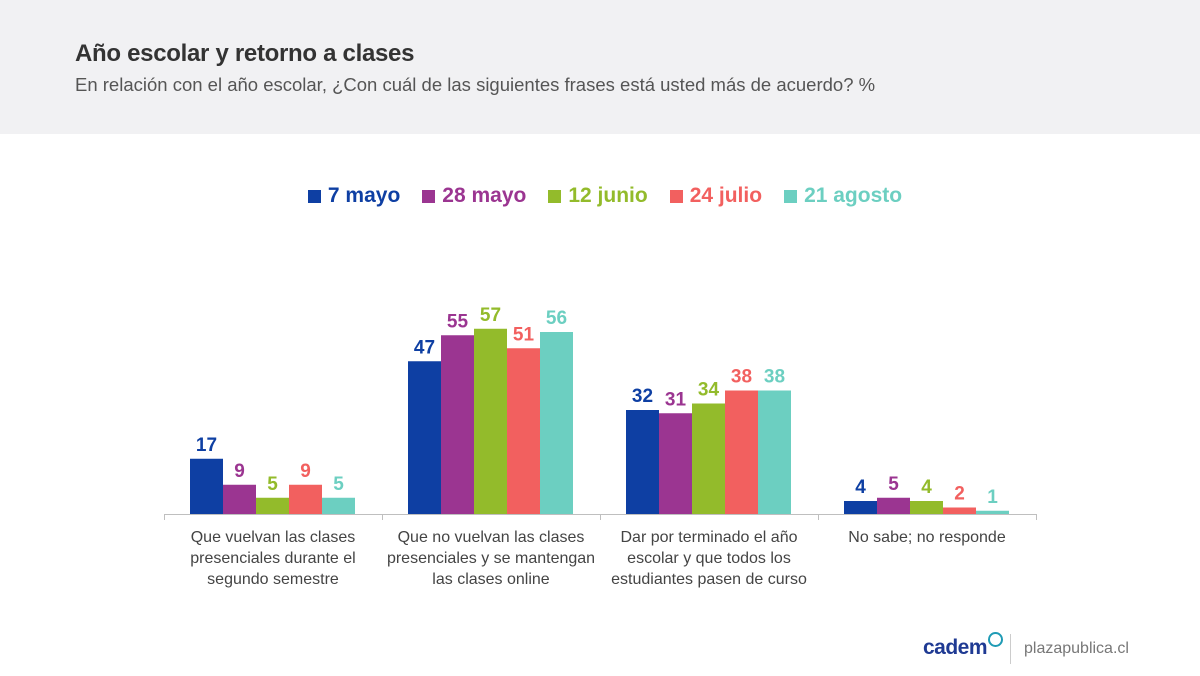 Image resolution: width=1200 pixels, height=676 pixels. Describe the element at coordinates (491, 537) in the screenshot. I see `category-label: Que no vuelvan las clases` at that location.